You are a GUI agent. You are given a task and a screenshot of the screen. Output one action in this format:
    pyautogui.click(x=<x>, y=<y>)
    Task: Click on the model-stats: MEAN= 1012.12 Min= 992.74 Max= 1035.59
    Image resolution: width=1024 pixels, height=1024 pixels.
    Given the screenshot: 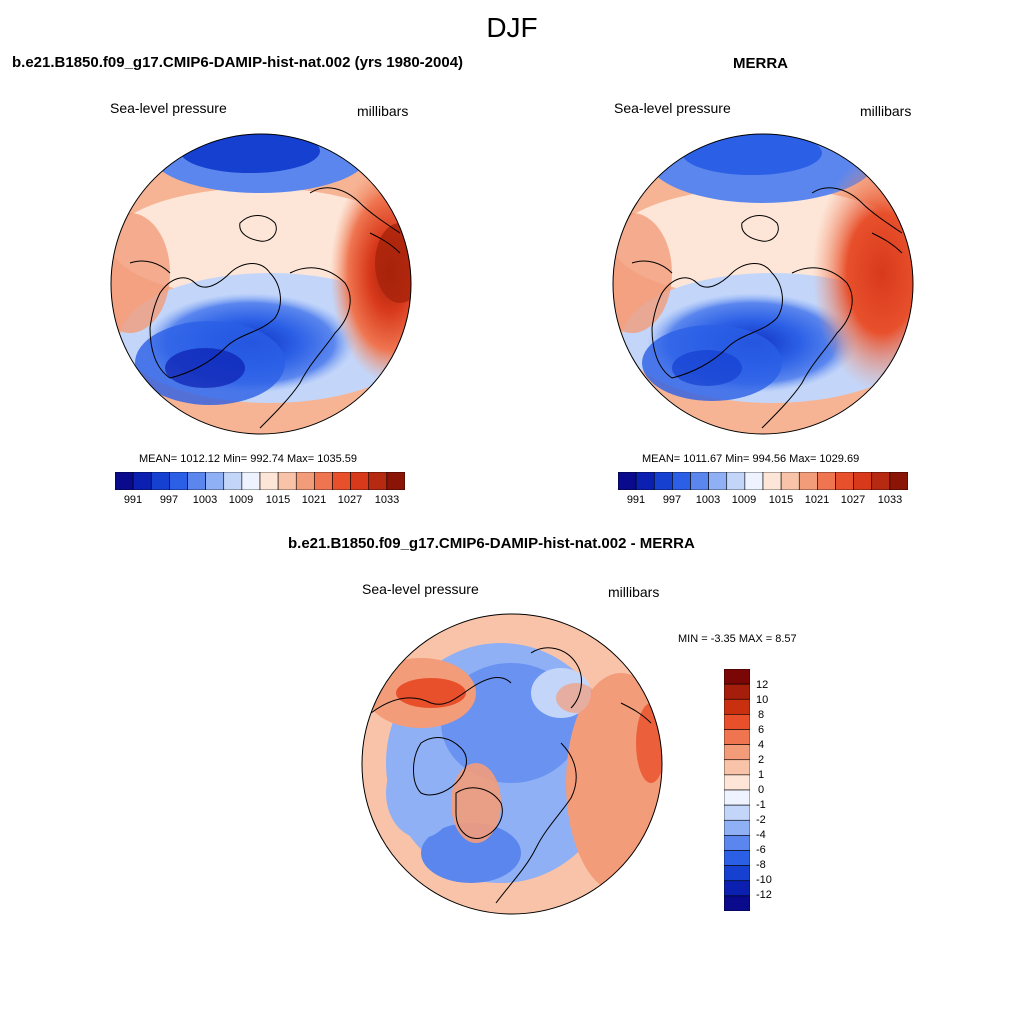 What is the action you would take?
    pyautogui.click(x=248, y=459)
    